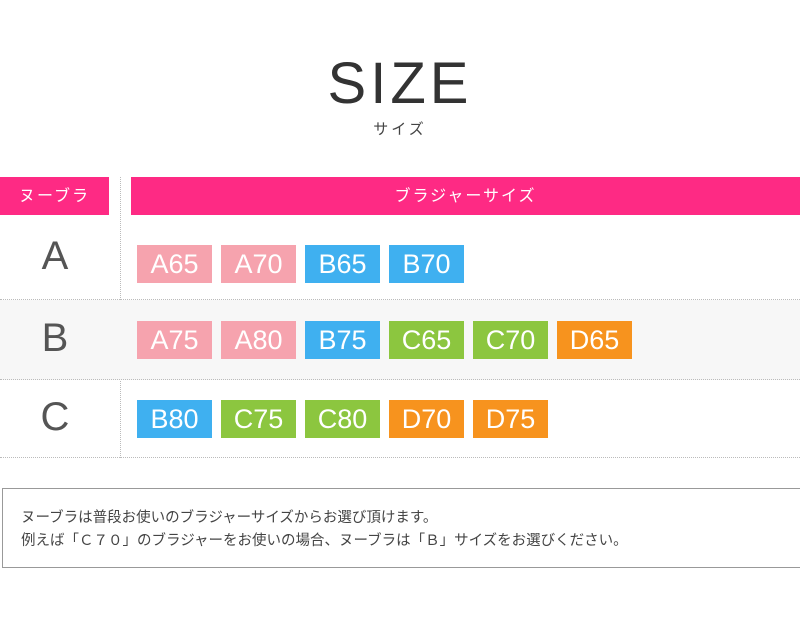 This screenshot has height=627, width=800. I want to click on page-title: SIZE, so click(400, 83).